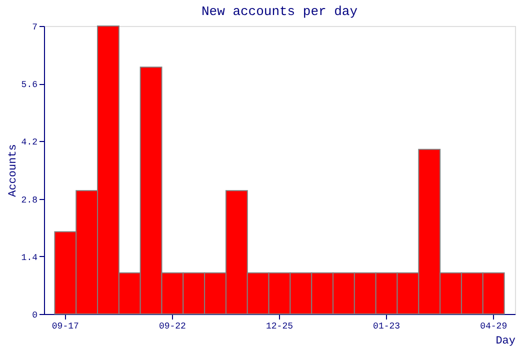 This screenshot has height=350, width=520. Describe the element at coordinates (35, 27) in the screenshot. I see `y-tick-label: 7` at that location.